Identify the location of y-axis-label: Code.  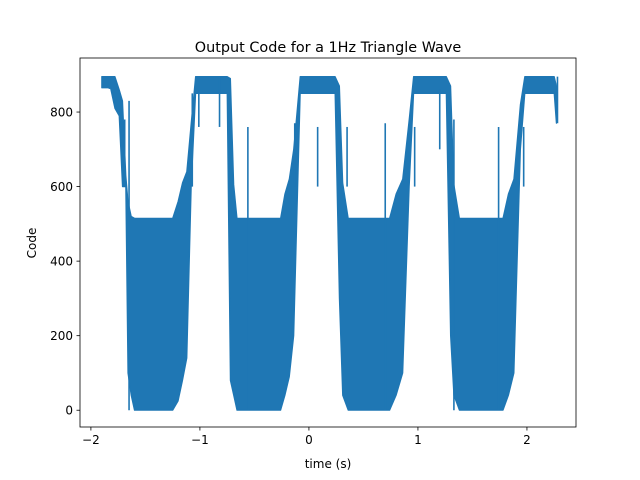
(32, 243).